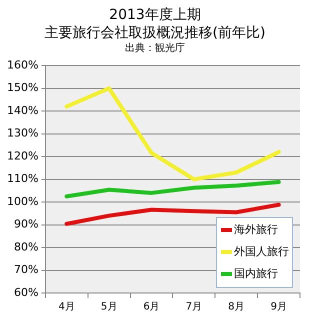 This screenshot has height=318, width=310. Describe the element at coordinates (26, 224) in the screenshot. I see `y-tick-label: 90%` at that location.